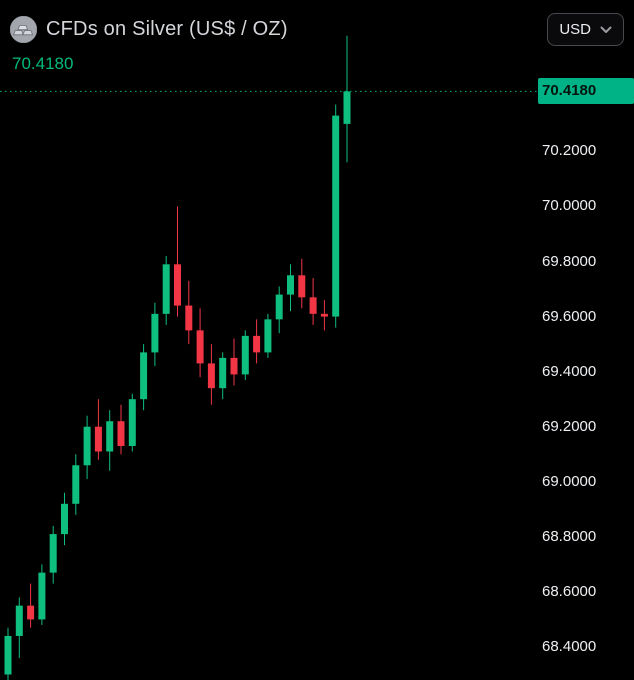 This screenshot has width=634, height=680. I want to click on price-axis-label: 69.2000, so click(569, 426).